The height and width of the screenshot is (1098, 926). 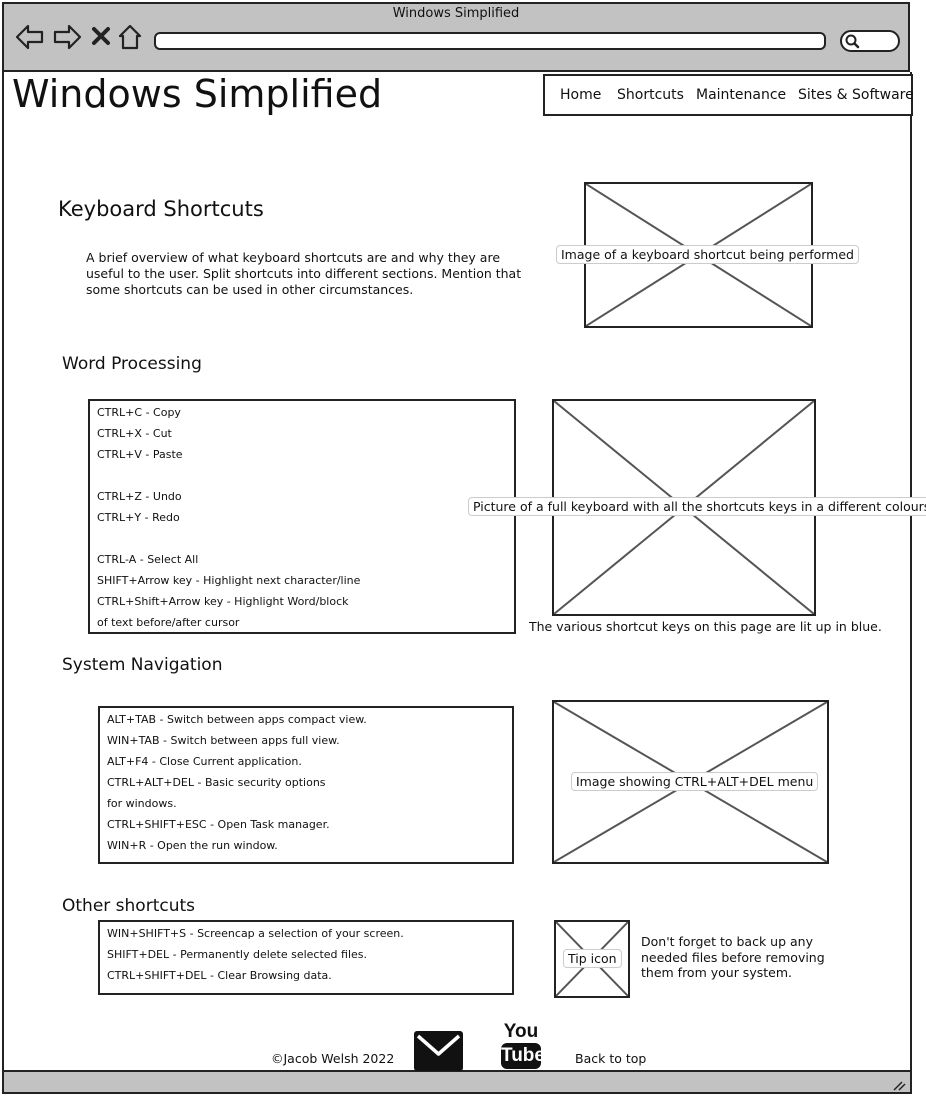 What do you see at coordinates (139, 496) in the screenshot?
I see `list-item: CTRL+Z - Undo` at bounding box center [139, 496].